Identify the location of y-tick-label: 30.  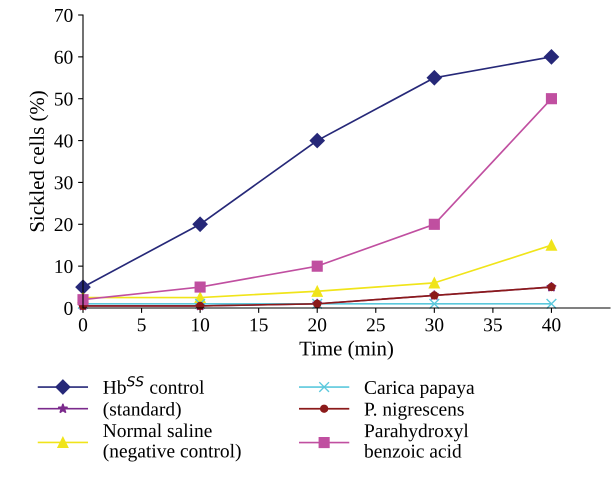
(63, 183).